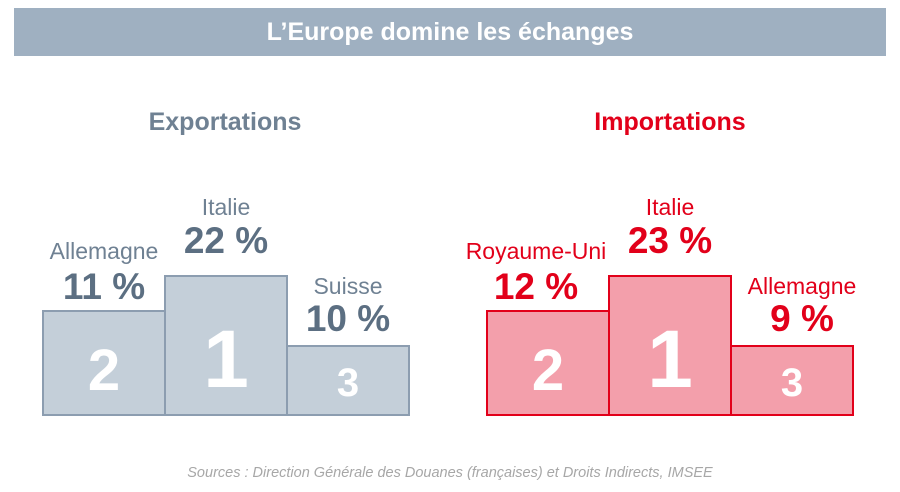 The image size is (900, 492). What do you see at coordinates (226, 207) in the screenshot?
I see `exports-country-first: Italie` at bounding box center [226, 207].